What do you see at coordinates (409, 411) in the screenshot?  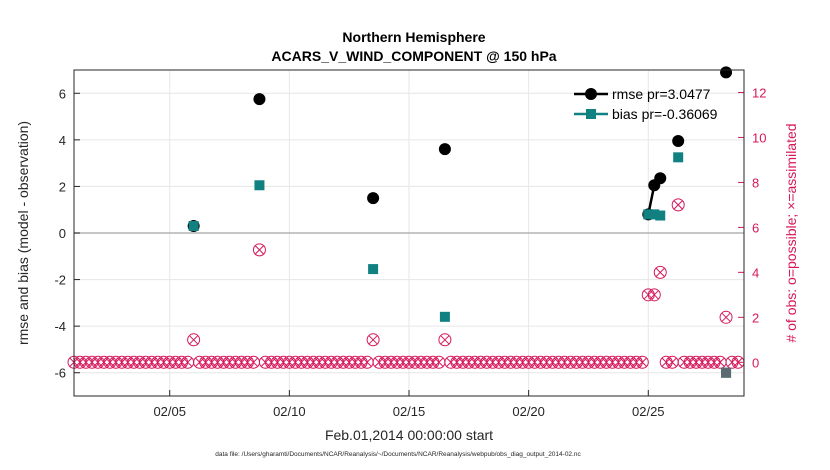 I see `x-tick-label: 02/15` at bounding box center [409, 411].